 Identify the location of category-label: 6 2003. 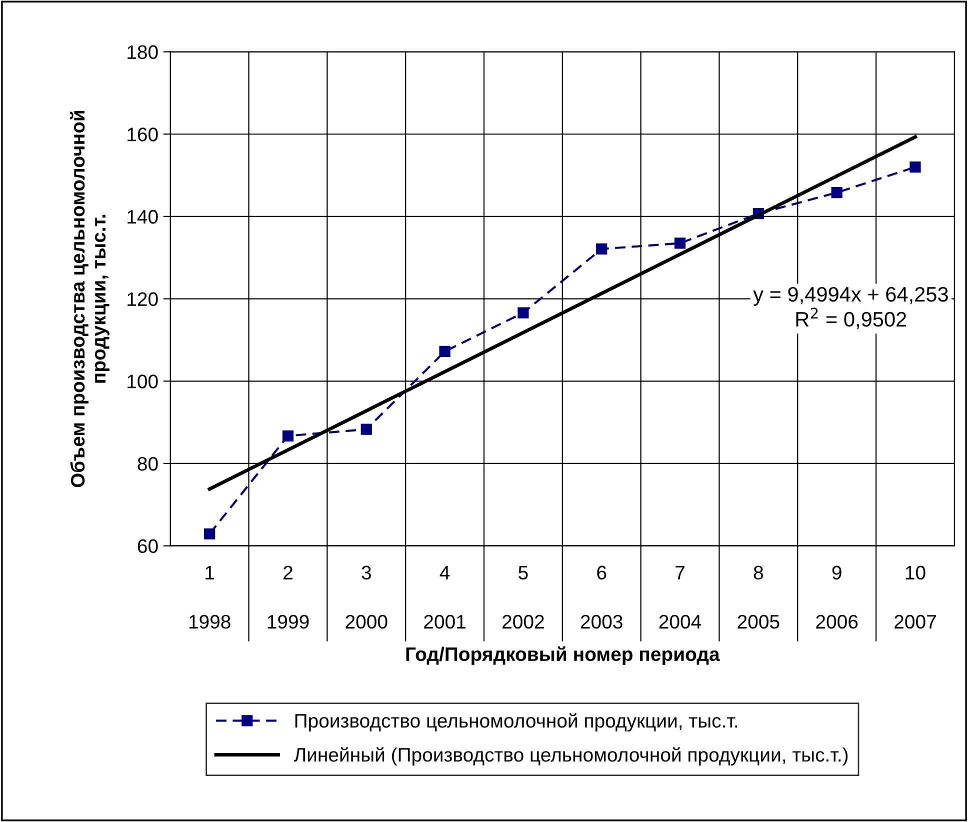
(601, 597).